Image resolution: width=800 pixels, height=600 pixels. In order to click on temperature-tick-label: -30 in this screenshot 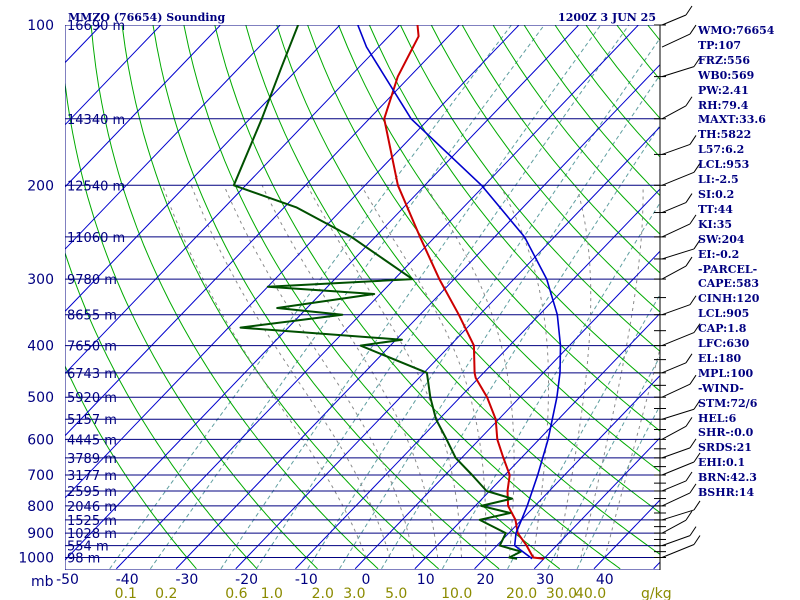, I will do `click(186, 580)`.